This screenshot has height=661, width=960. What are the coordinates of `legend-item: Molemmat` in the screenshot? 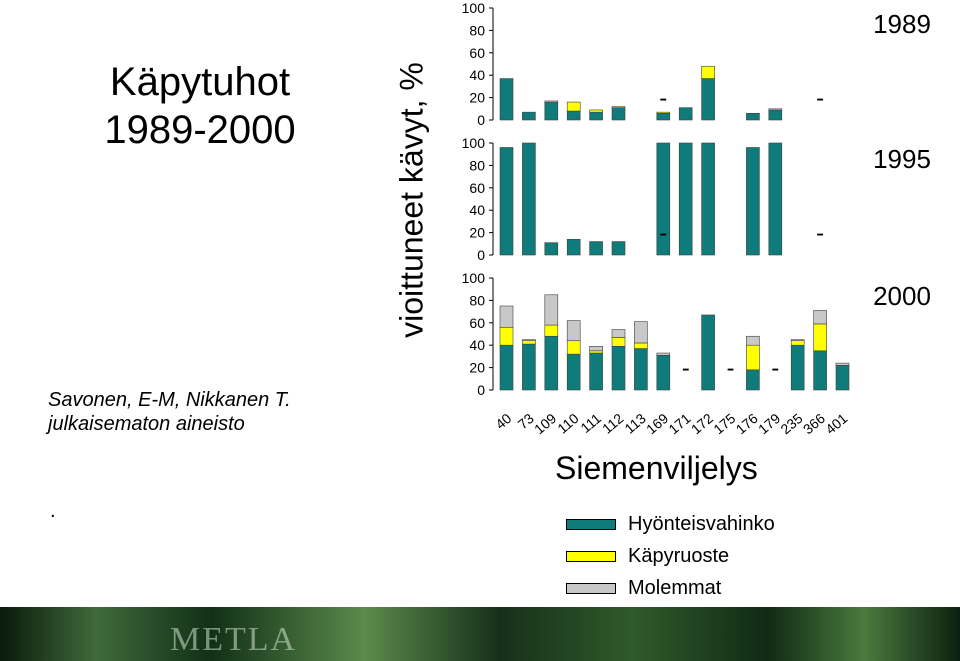 It's located at (670, 588).